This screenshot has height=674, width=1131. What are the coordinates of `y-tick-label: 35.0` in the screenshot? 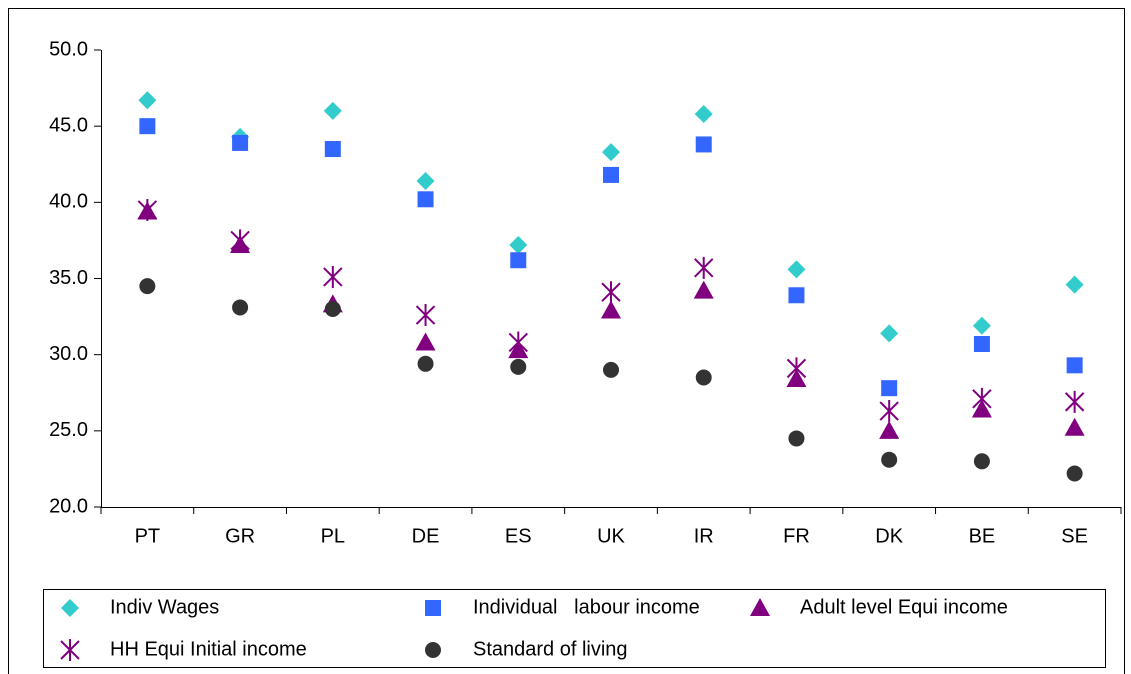 It's located at (68, 278).